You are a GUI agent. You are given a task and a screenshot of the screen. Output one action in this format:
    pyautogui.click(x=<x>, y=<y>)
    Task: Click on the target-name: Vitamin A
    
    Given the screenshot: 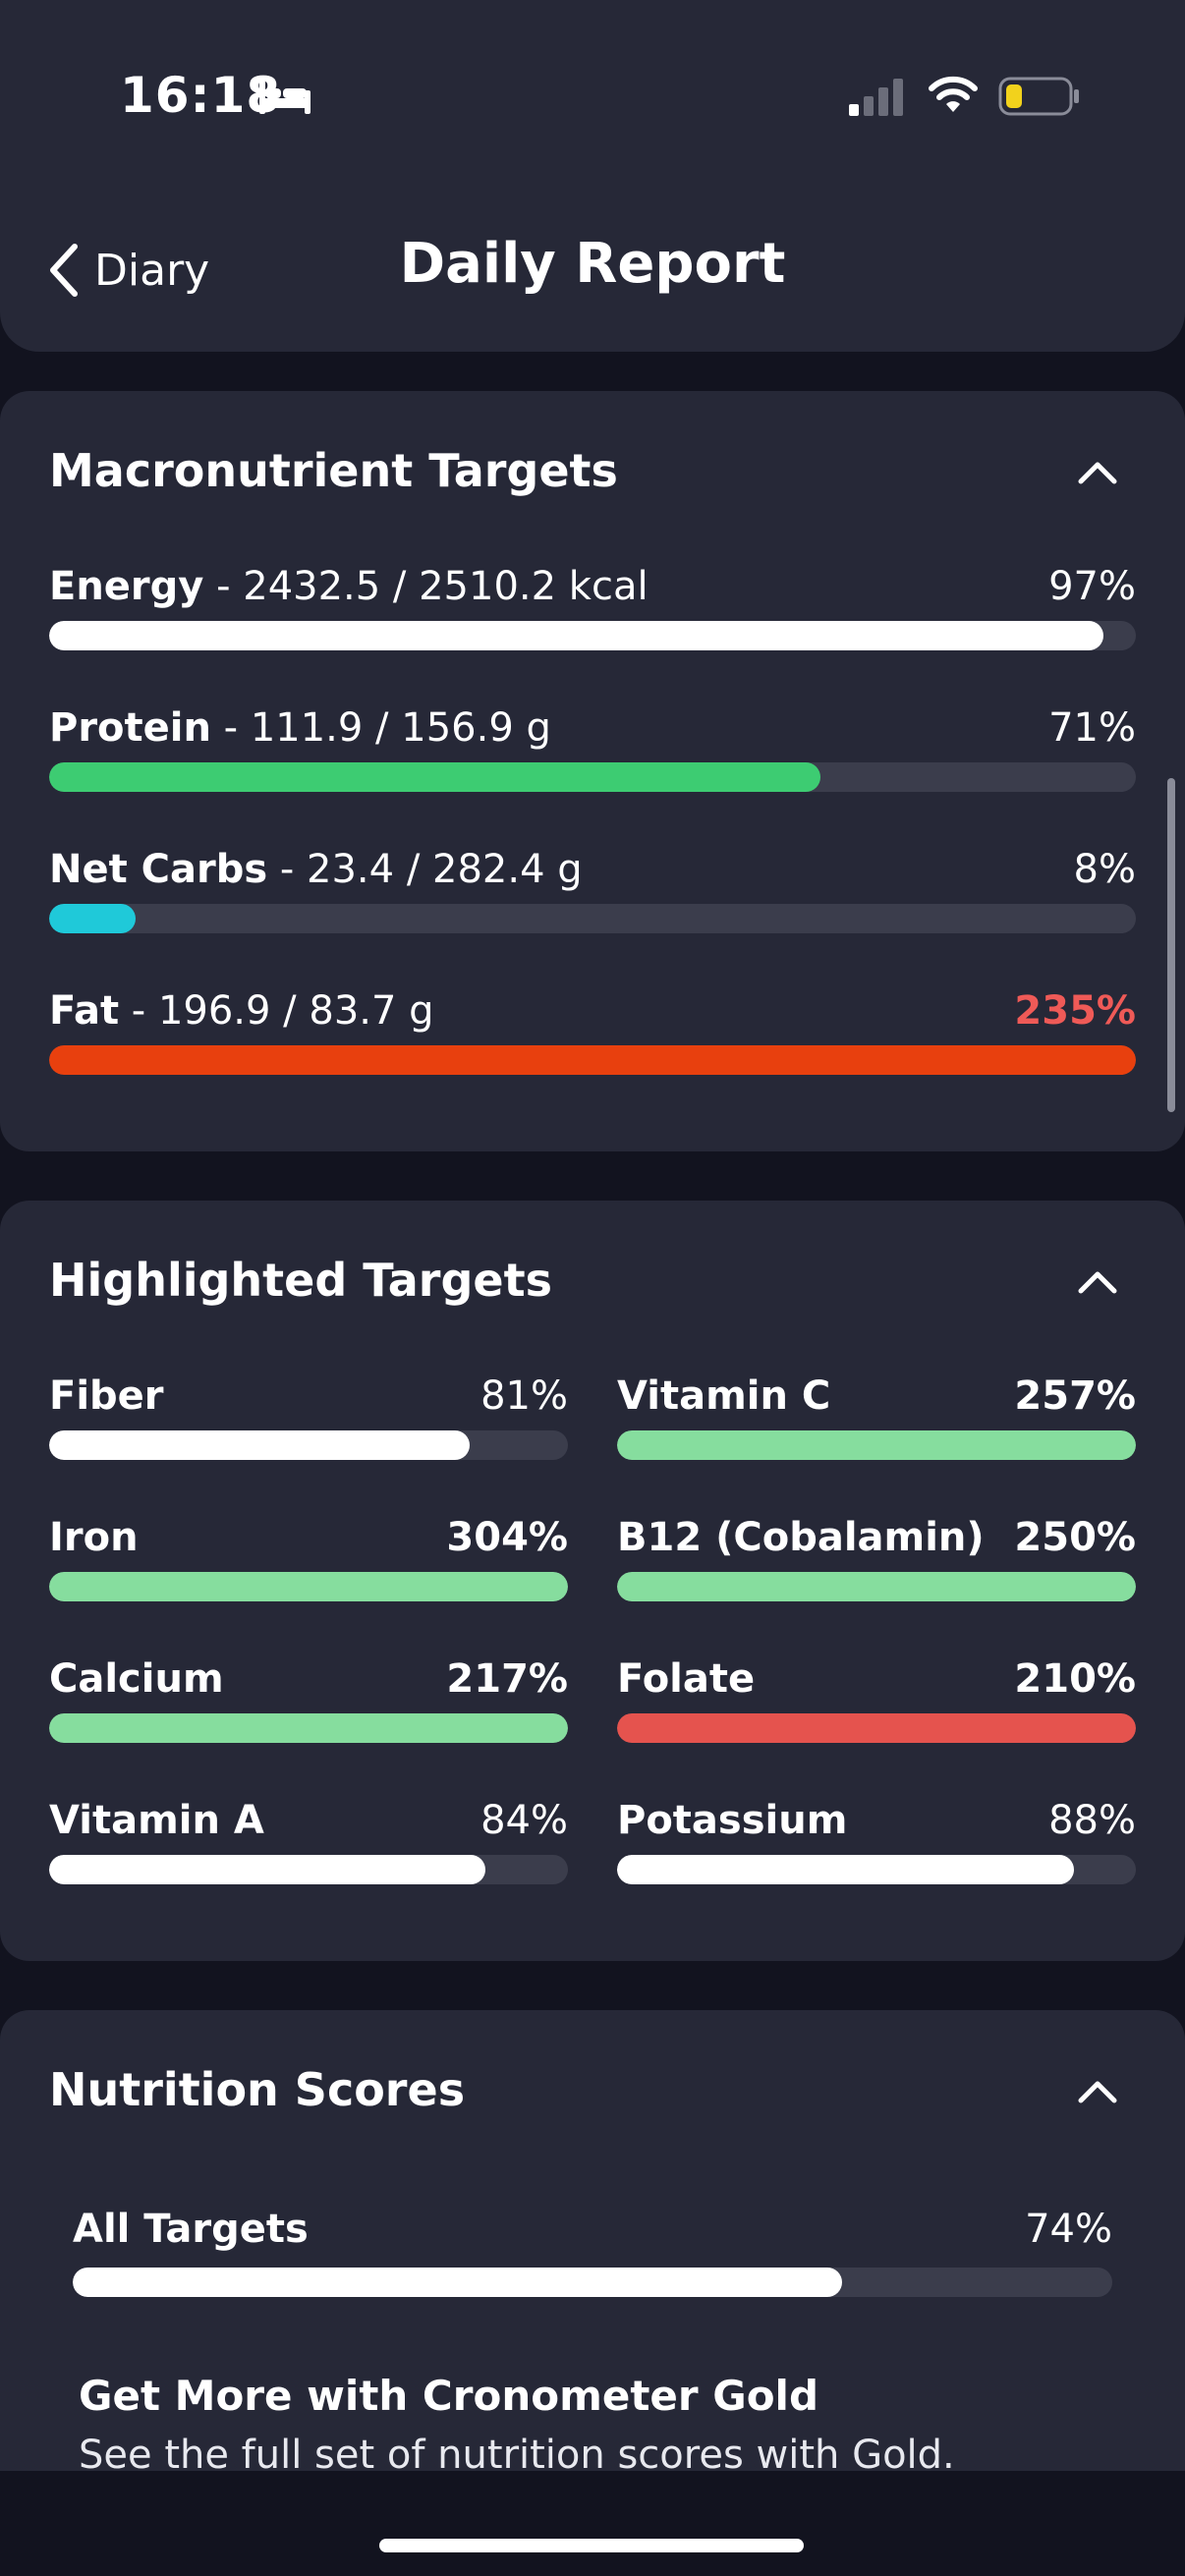 What is the action you would take?
    pyautogui.click(x=156, y=1820)
    